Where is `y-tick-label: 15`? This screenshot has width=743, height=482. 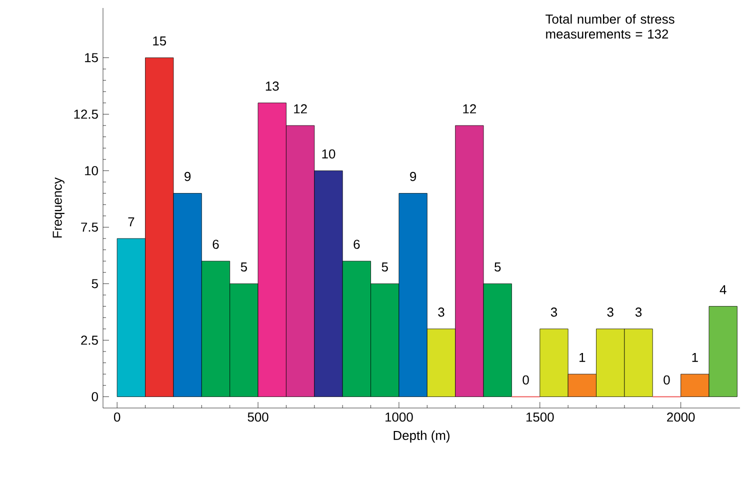 y-tick-label: 15 is located at coordinates (91, 57).